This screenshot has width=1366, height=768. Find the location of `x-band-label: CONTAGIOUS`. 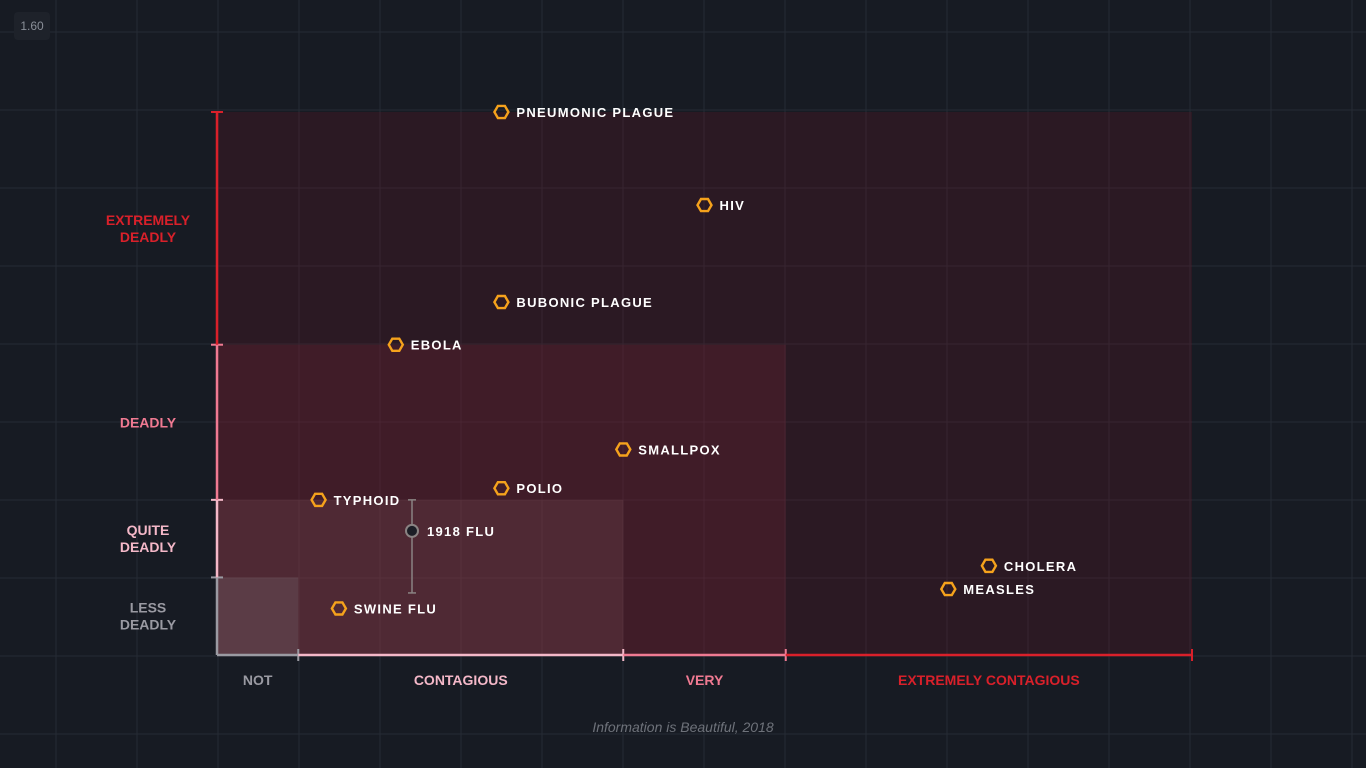

x-band-label: CONTAGIOUS is located at coordinates (461, 680).